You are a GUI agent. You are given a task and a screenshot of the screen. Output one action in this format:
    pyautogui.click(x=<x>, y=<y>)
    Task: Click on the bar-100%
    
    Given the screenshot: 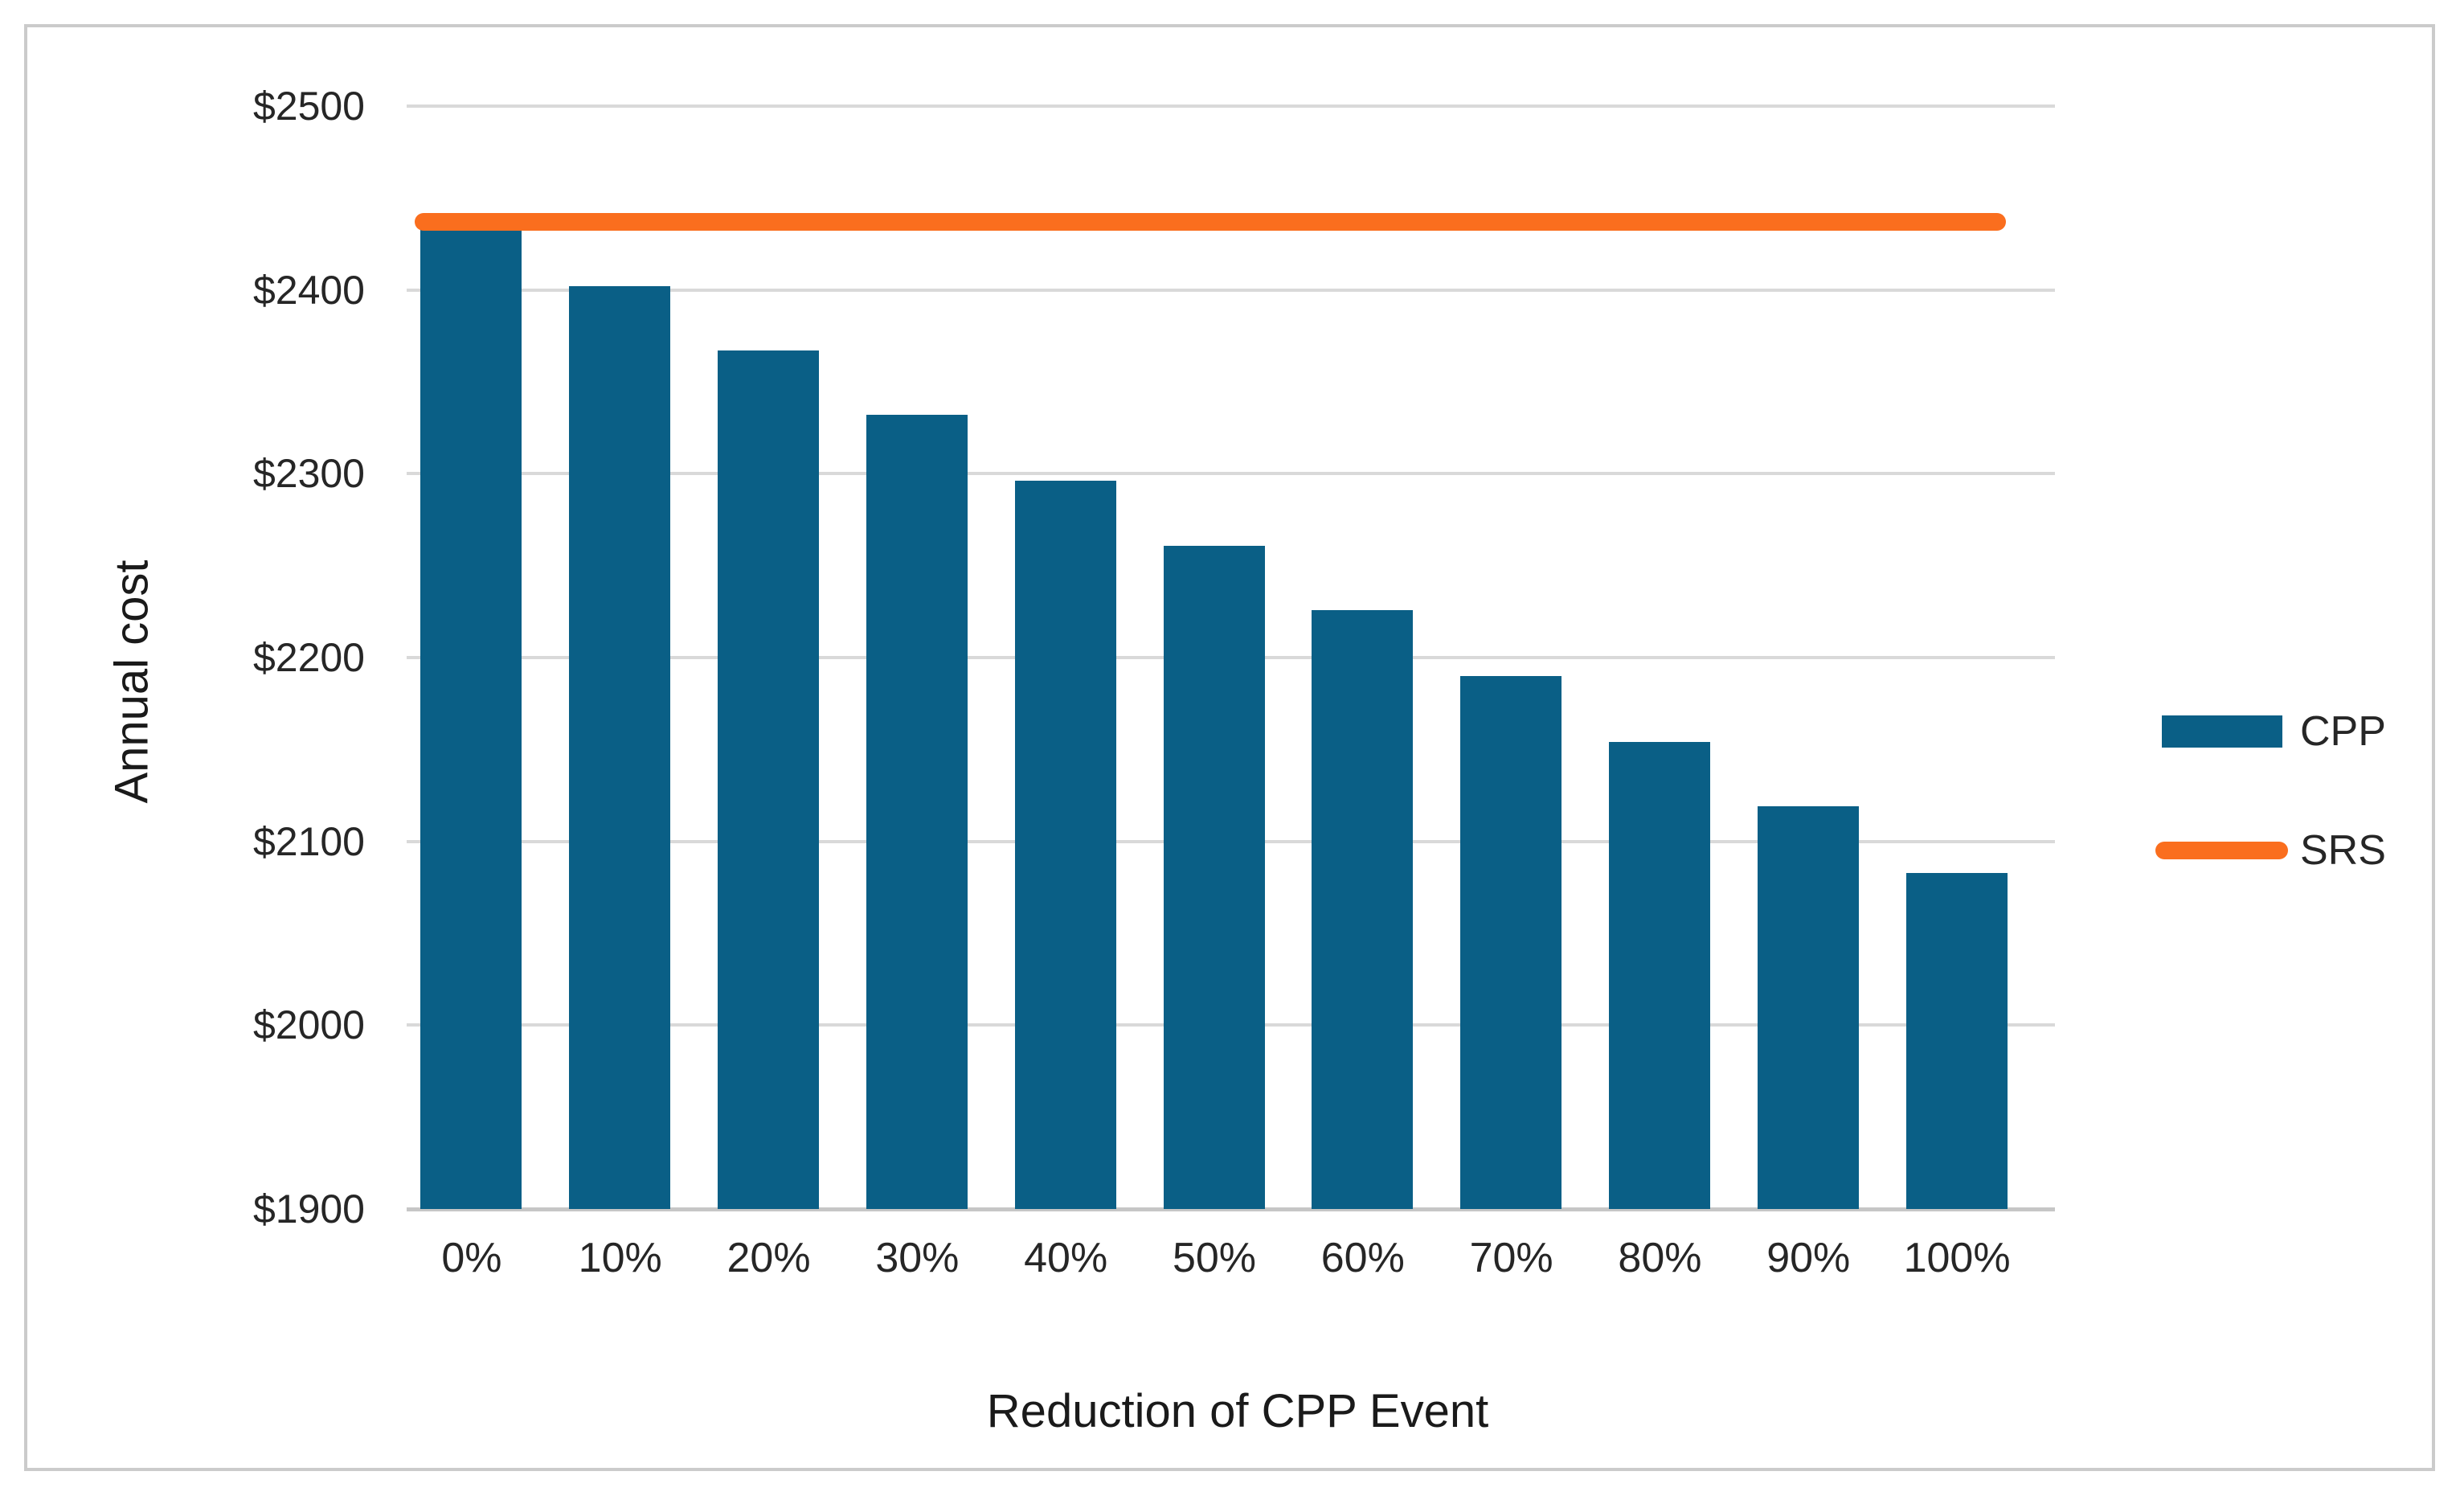 What is the action you would take?
    pyautogui.click(x=1956, y=1040)
    